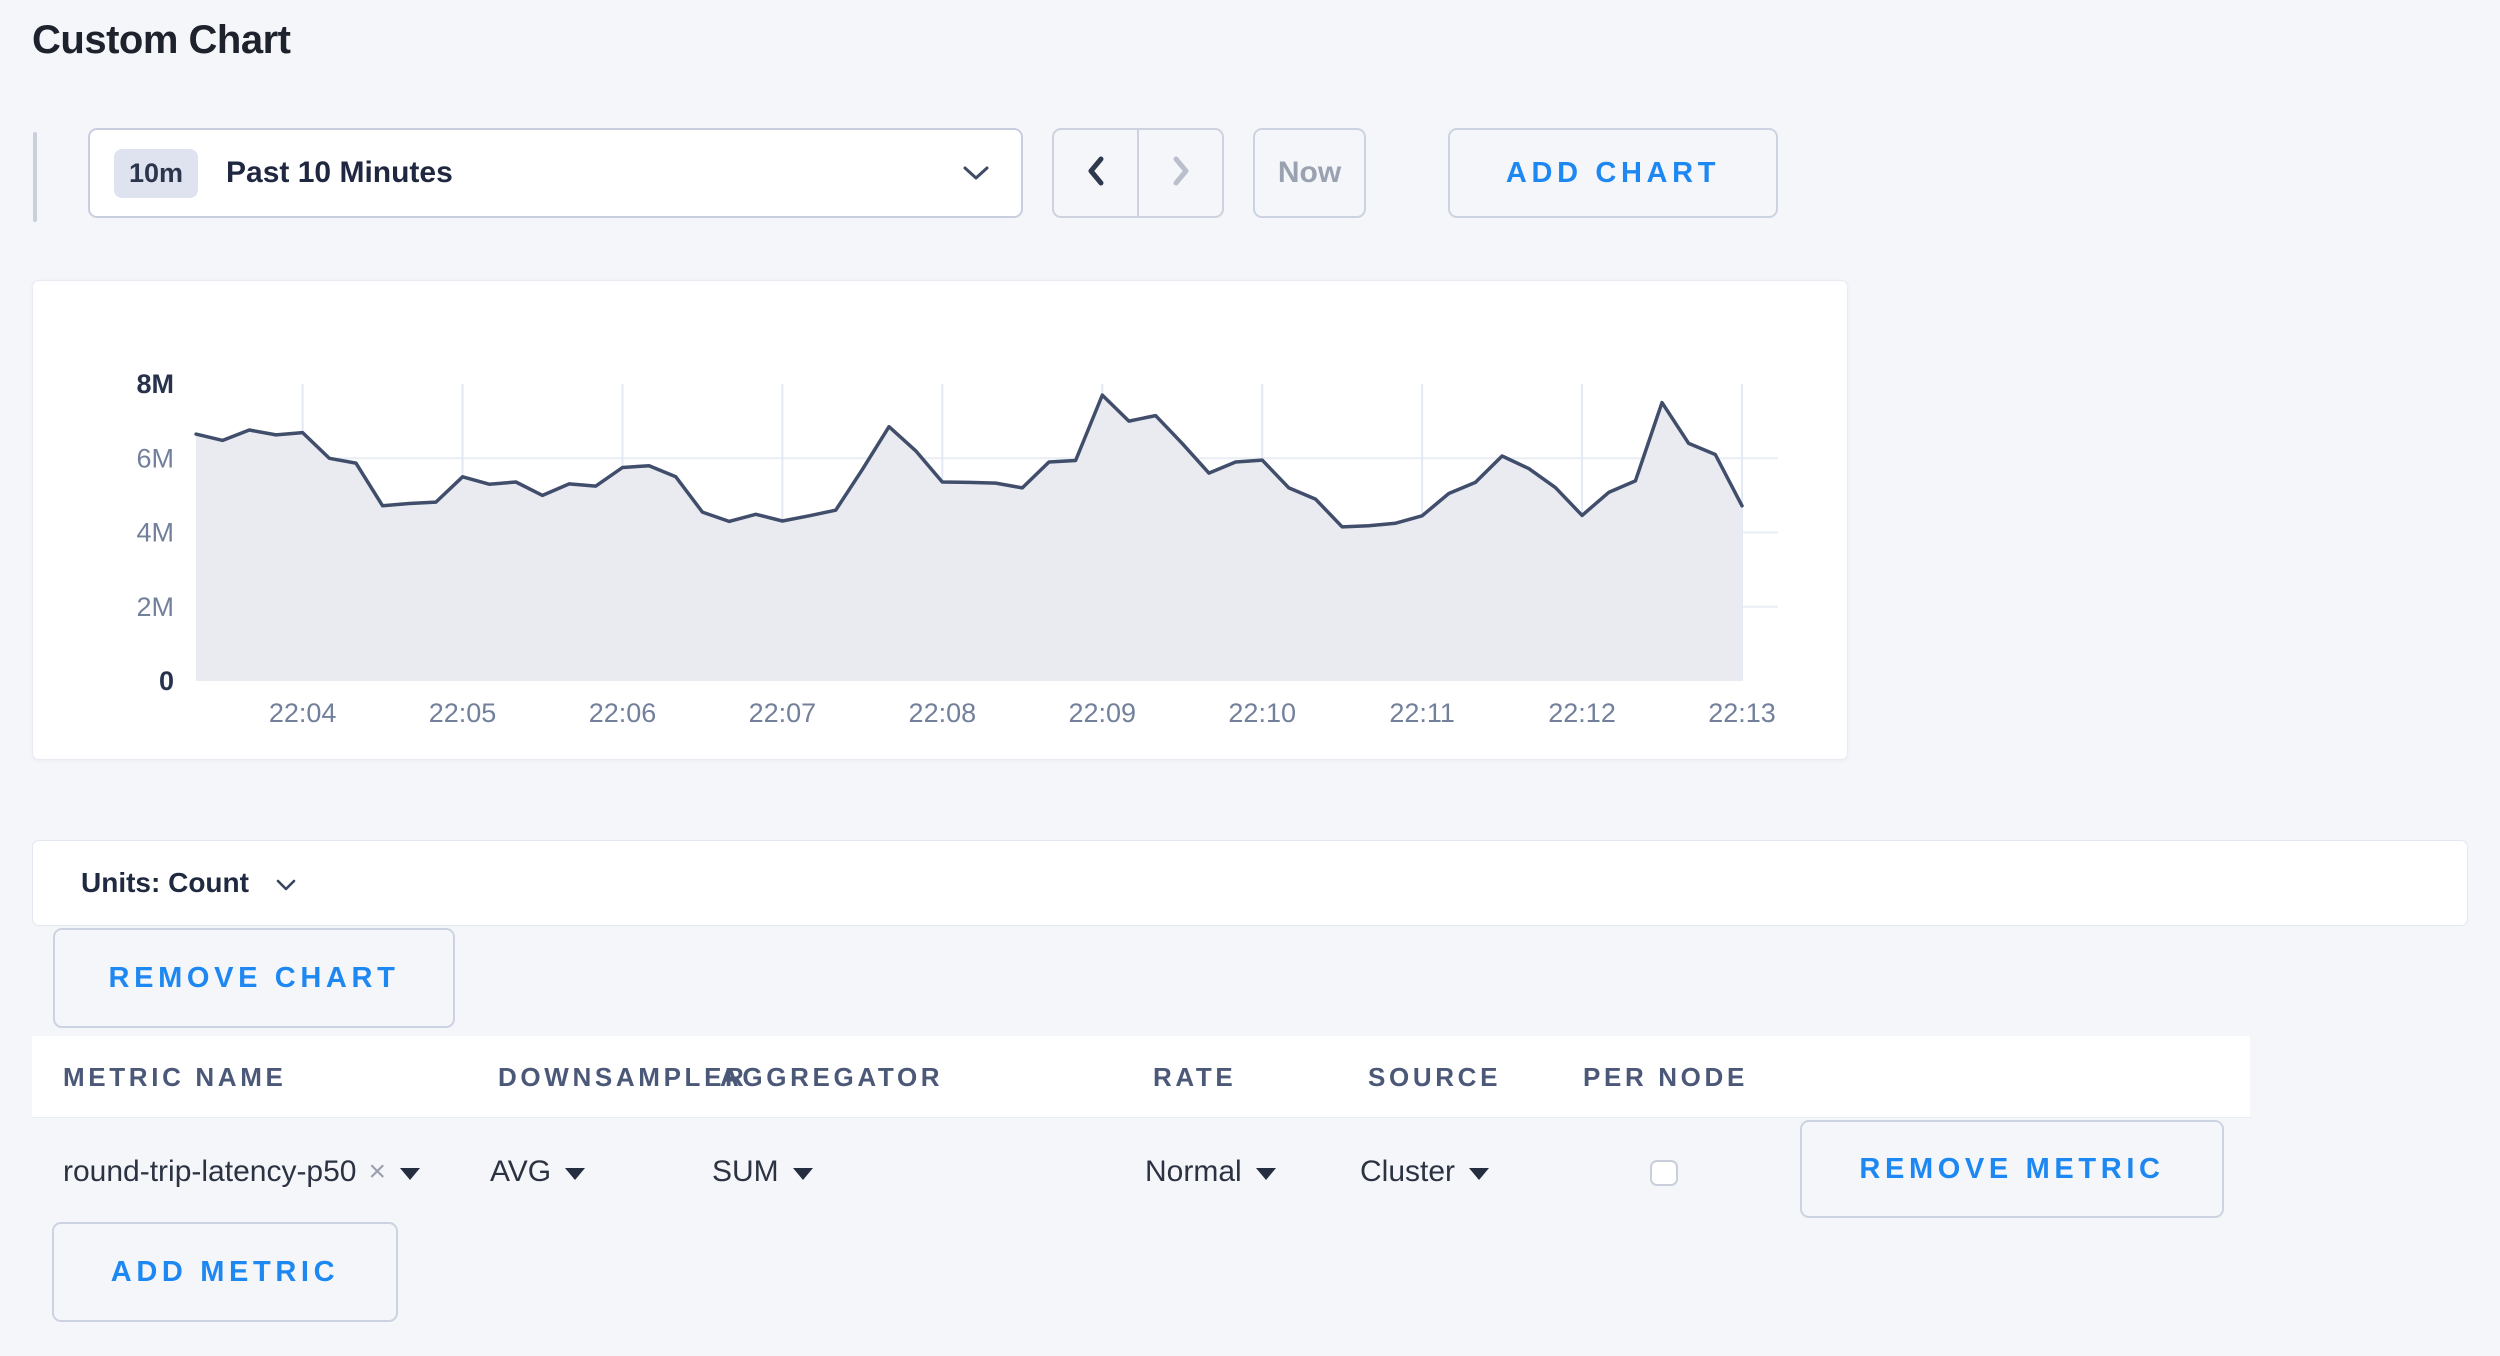  Describe the element at coordinates (623, 713) in the screenshot. I see `svg-text: 22:06` at that location.